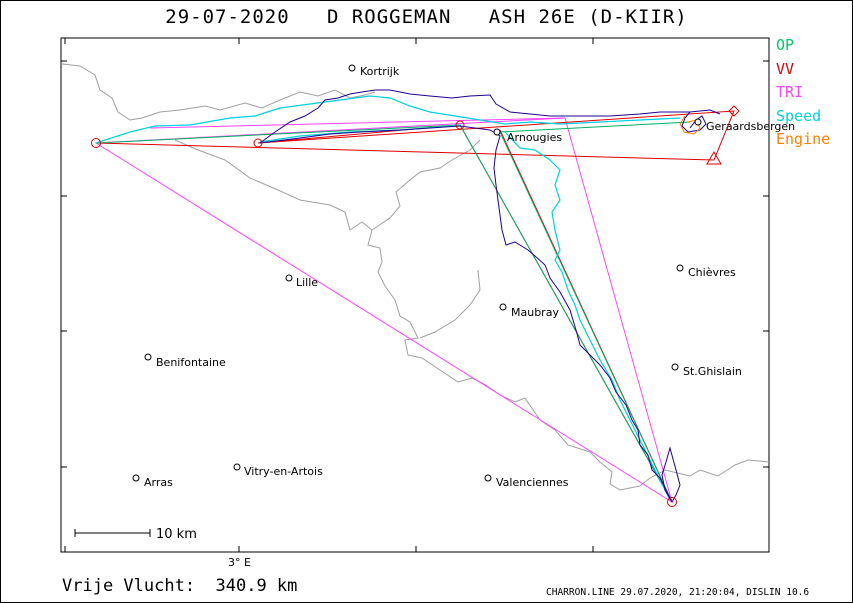  I want to click on legend: OP VV TRI Speed Engine, so click(803, 93).